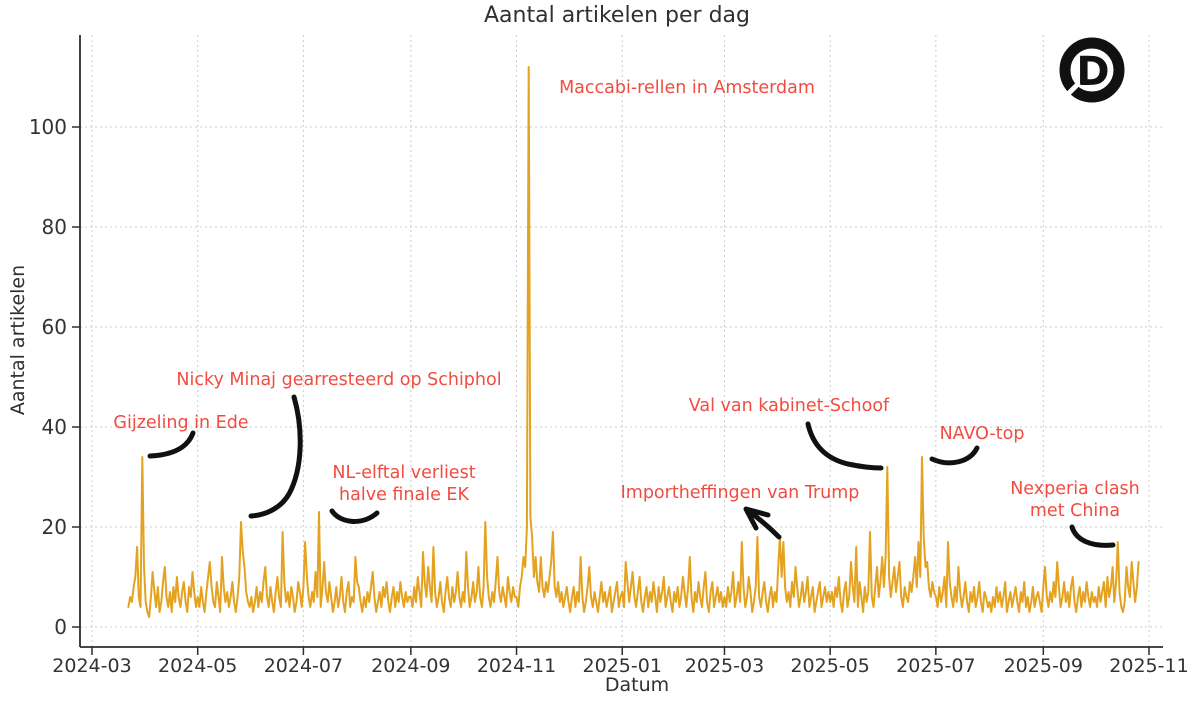 The image size is (1194, 705). Describe the element at coordinates (338, 380) in the screenshot. I see `annotation-label-nicky-minaj: Nicky Minaj gearresteerd op Schiphol` at that location.